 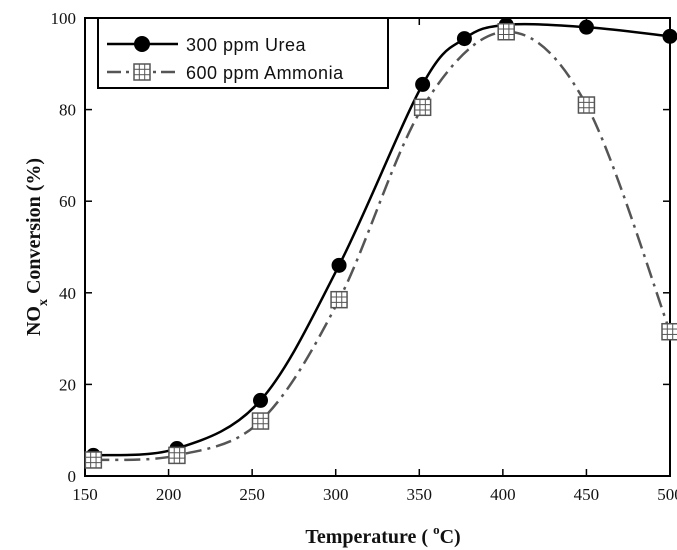 I want to click on legend-marker-urea, so click(x=142, y=44).